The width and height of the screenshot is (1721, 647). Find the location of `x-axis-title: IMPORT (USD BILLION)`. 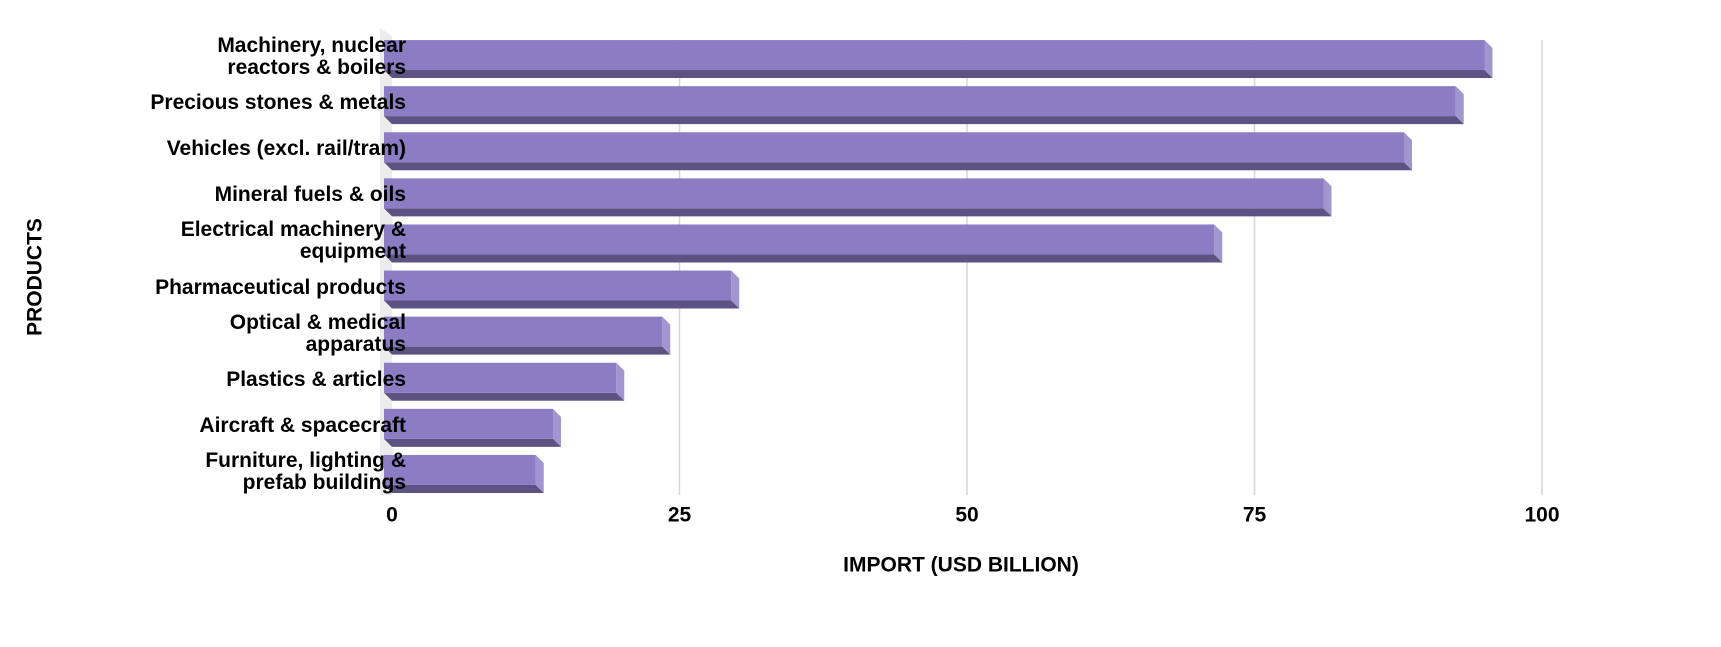

x-axis-title: IMPORT (USD BILLION) is located at coordinates (961, 565).